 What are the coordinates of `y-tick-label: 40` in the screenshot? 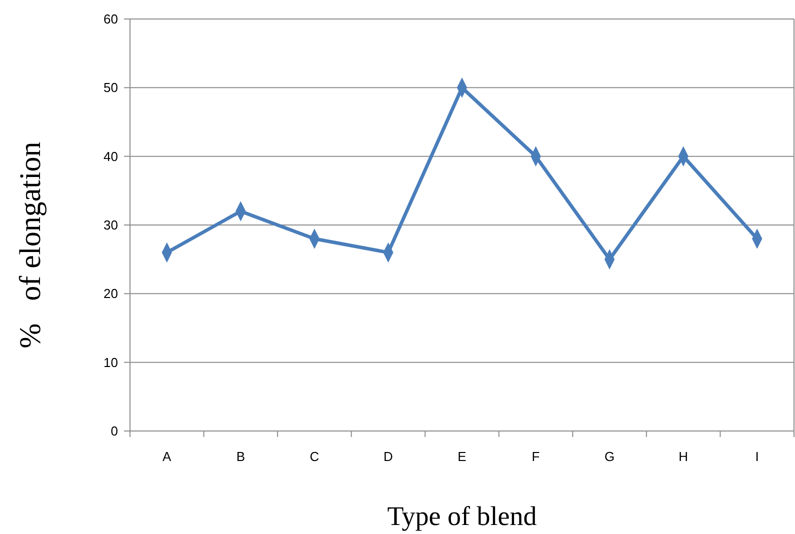 It's located at (111, 156).